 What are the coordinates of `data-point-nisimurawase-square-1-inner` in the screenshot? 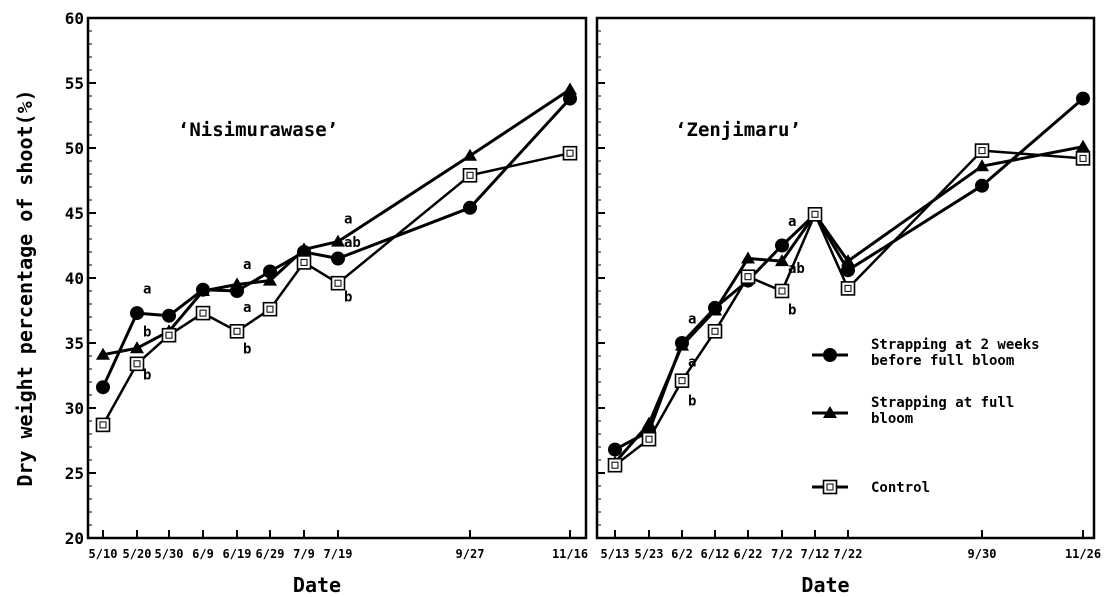 It's located at (137, 364).